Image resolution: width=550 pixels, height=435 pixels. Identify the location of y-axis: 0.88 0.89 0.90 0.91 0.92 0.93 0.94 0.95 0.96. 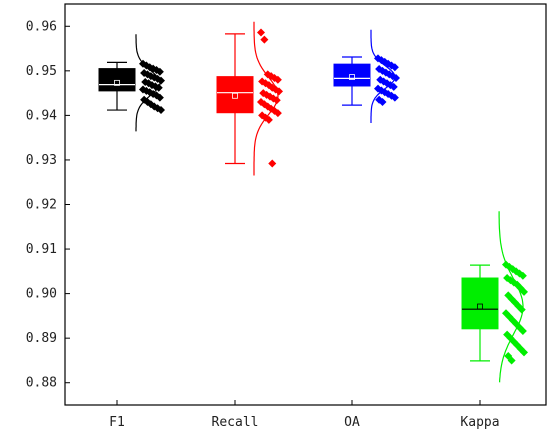
(48, 205).